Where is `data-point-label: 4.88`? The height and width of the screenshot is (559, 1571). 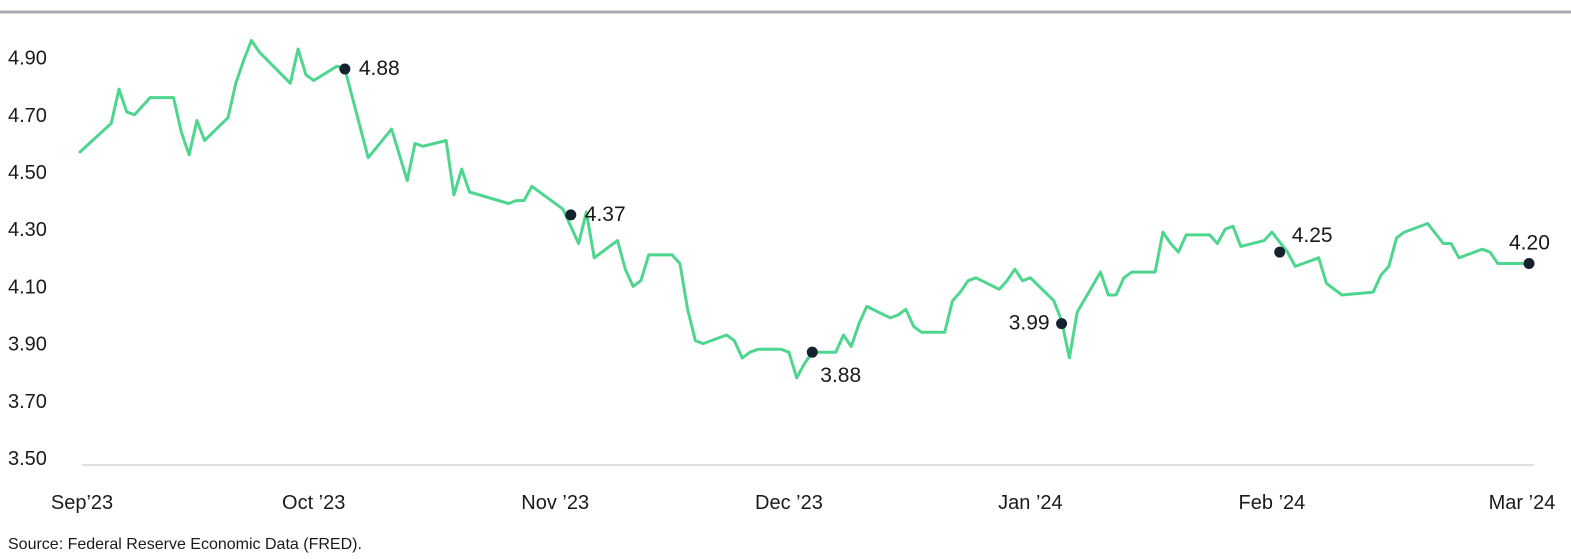 data-point-label: 4.88 is located at coordinates (379, 68).